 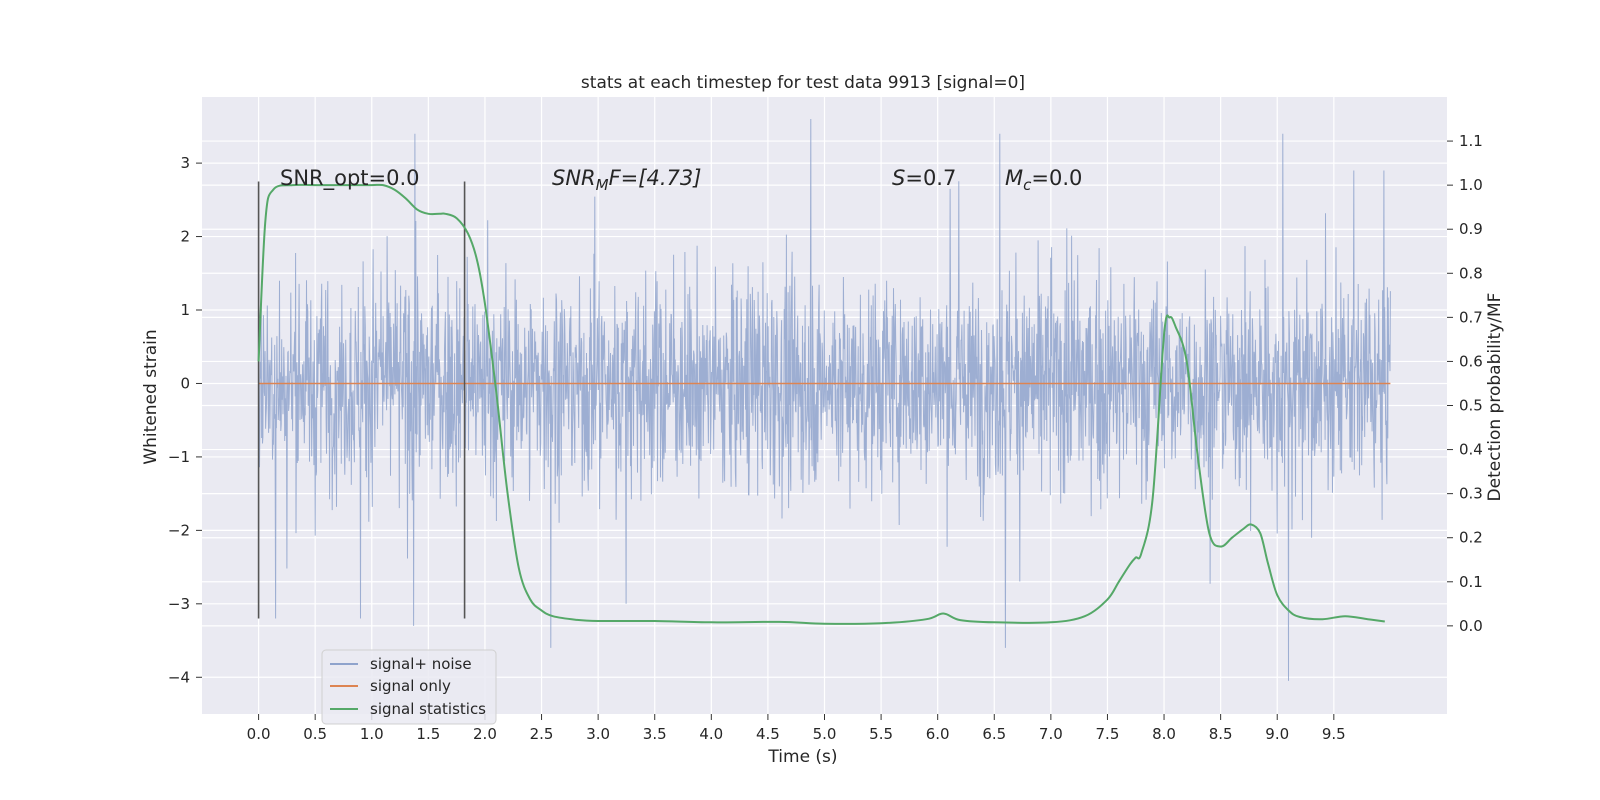 I want to click on x-tick-label: 4.0, so click(x=711, y=734).